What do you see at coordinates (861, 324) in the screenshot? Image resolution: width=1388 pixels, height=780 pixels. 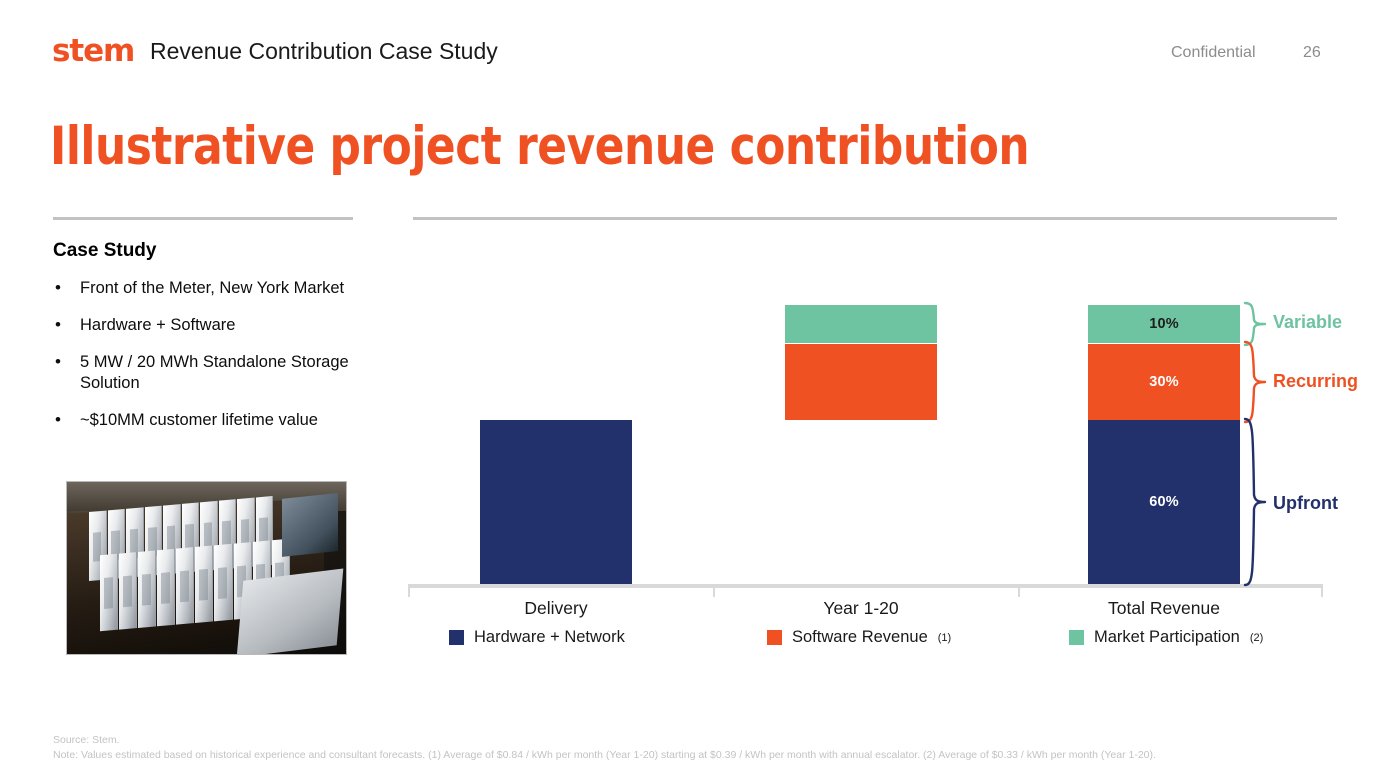 I see `bar-segment-market-participation` at bounding box center [861, 324].